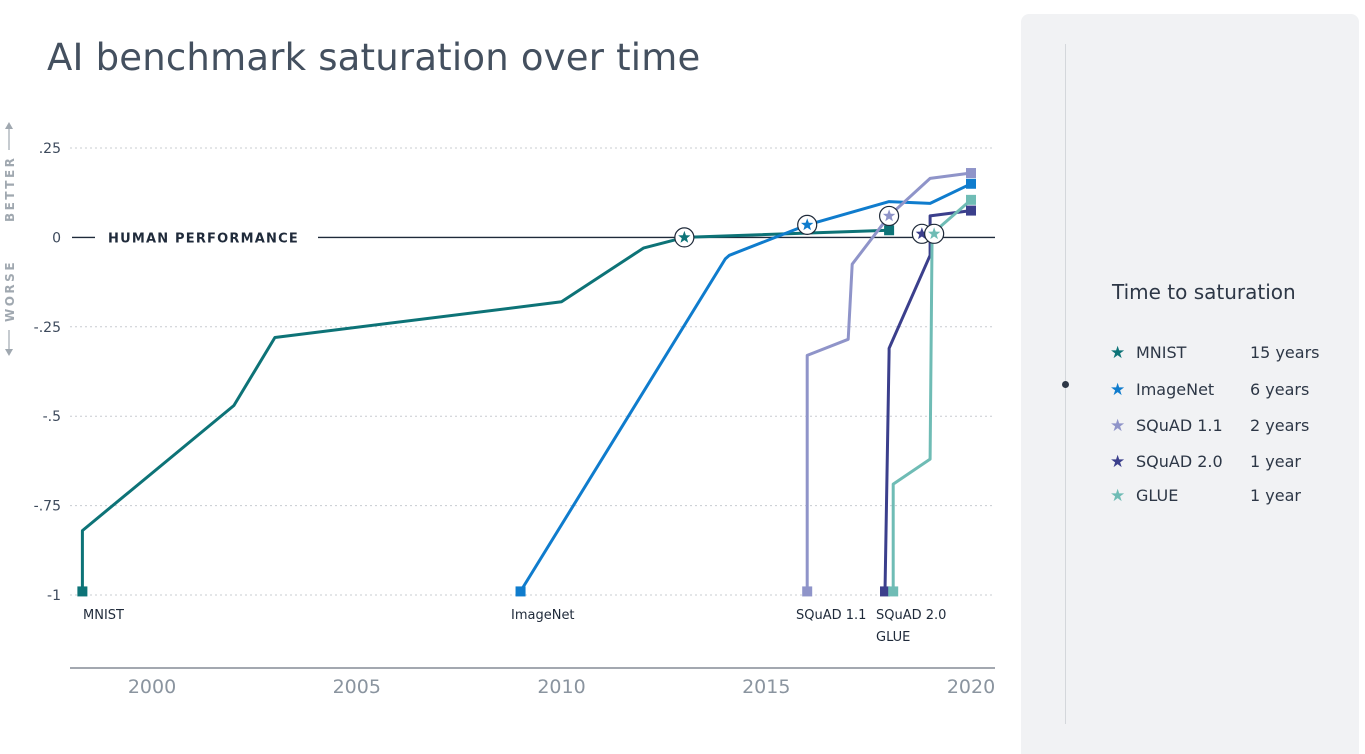 The width and height of the screenshot is (1365, 754). Describe the element at coordinates (47, 328) in the screenshot. I see `y-tick-label: -.25` at that location.